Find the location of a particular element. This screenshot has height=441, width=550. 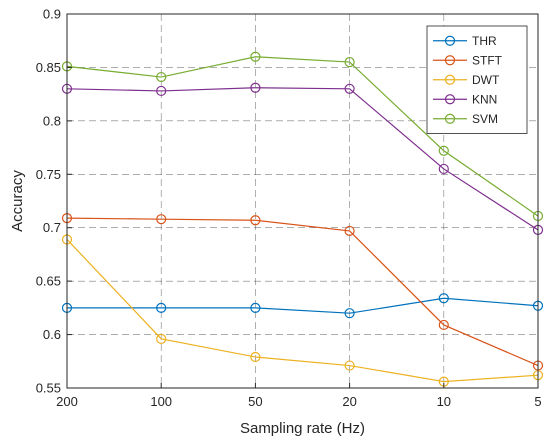

legend-label-svm: SVM is located at coordinates (485, 119).